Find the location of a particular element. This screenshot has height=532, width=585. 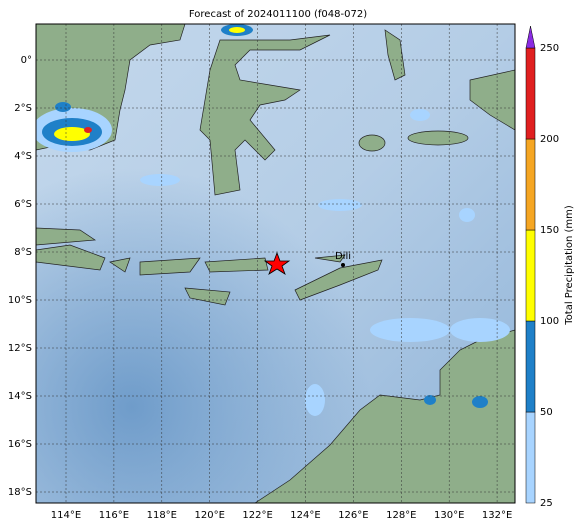

lon-label: 126°E is located at coordinates (353, 515).